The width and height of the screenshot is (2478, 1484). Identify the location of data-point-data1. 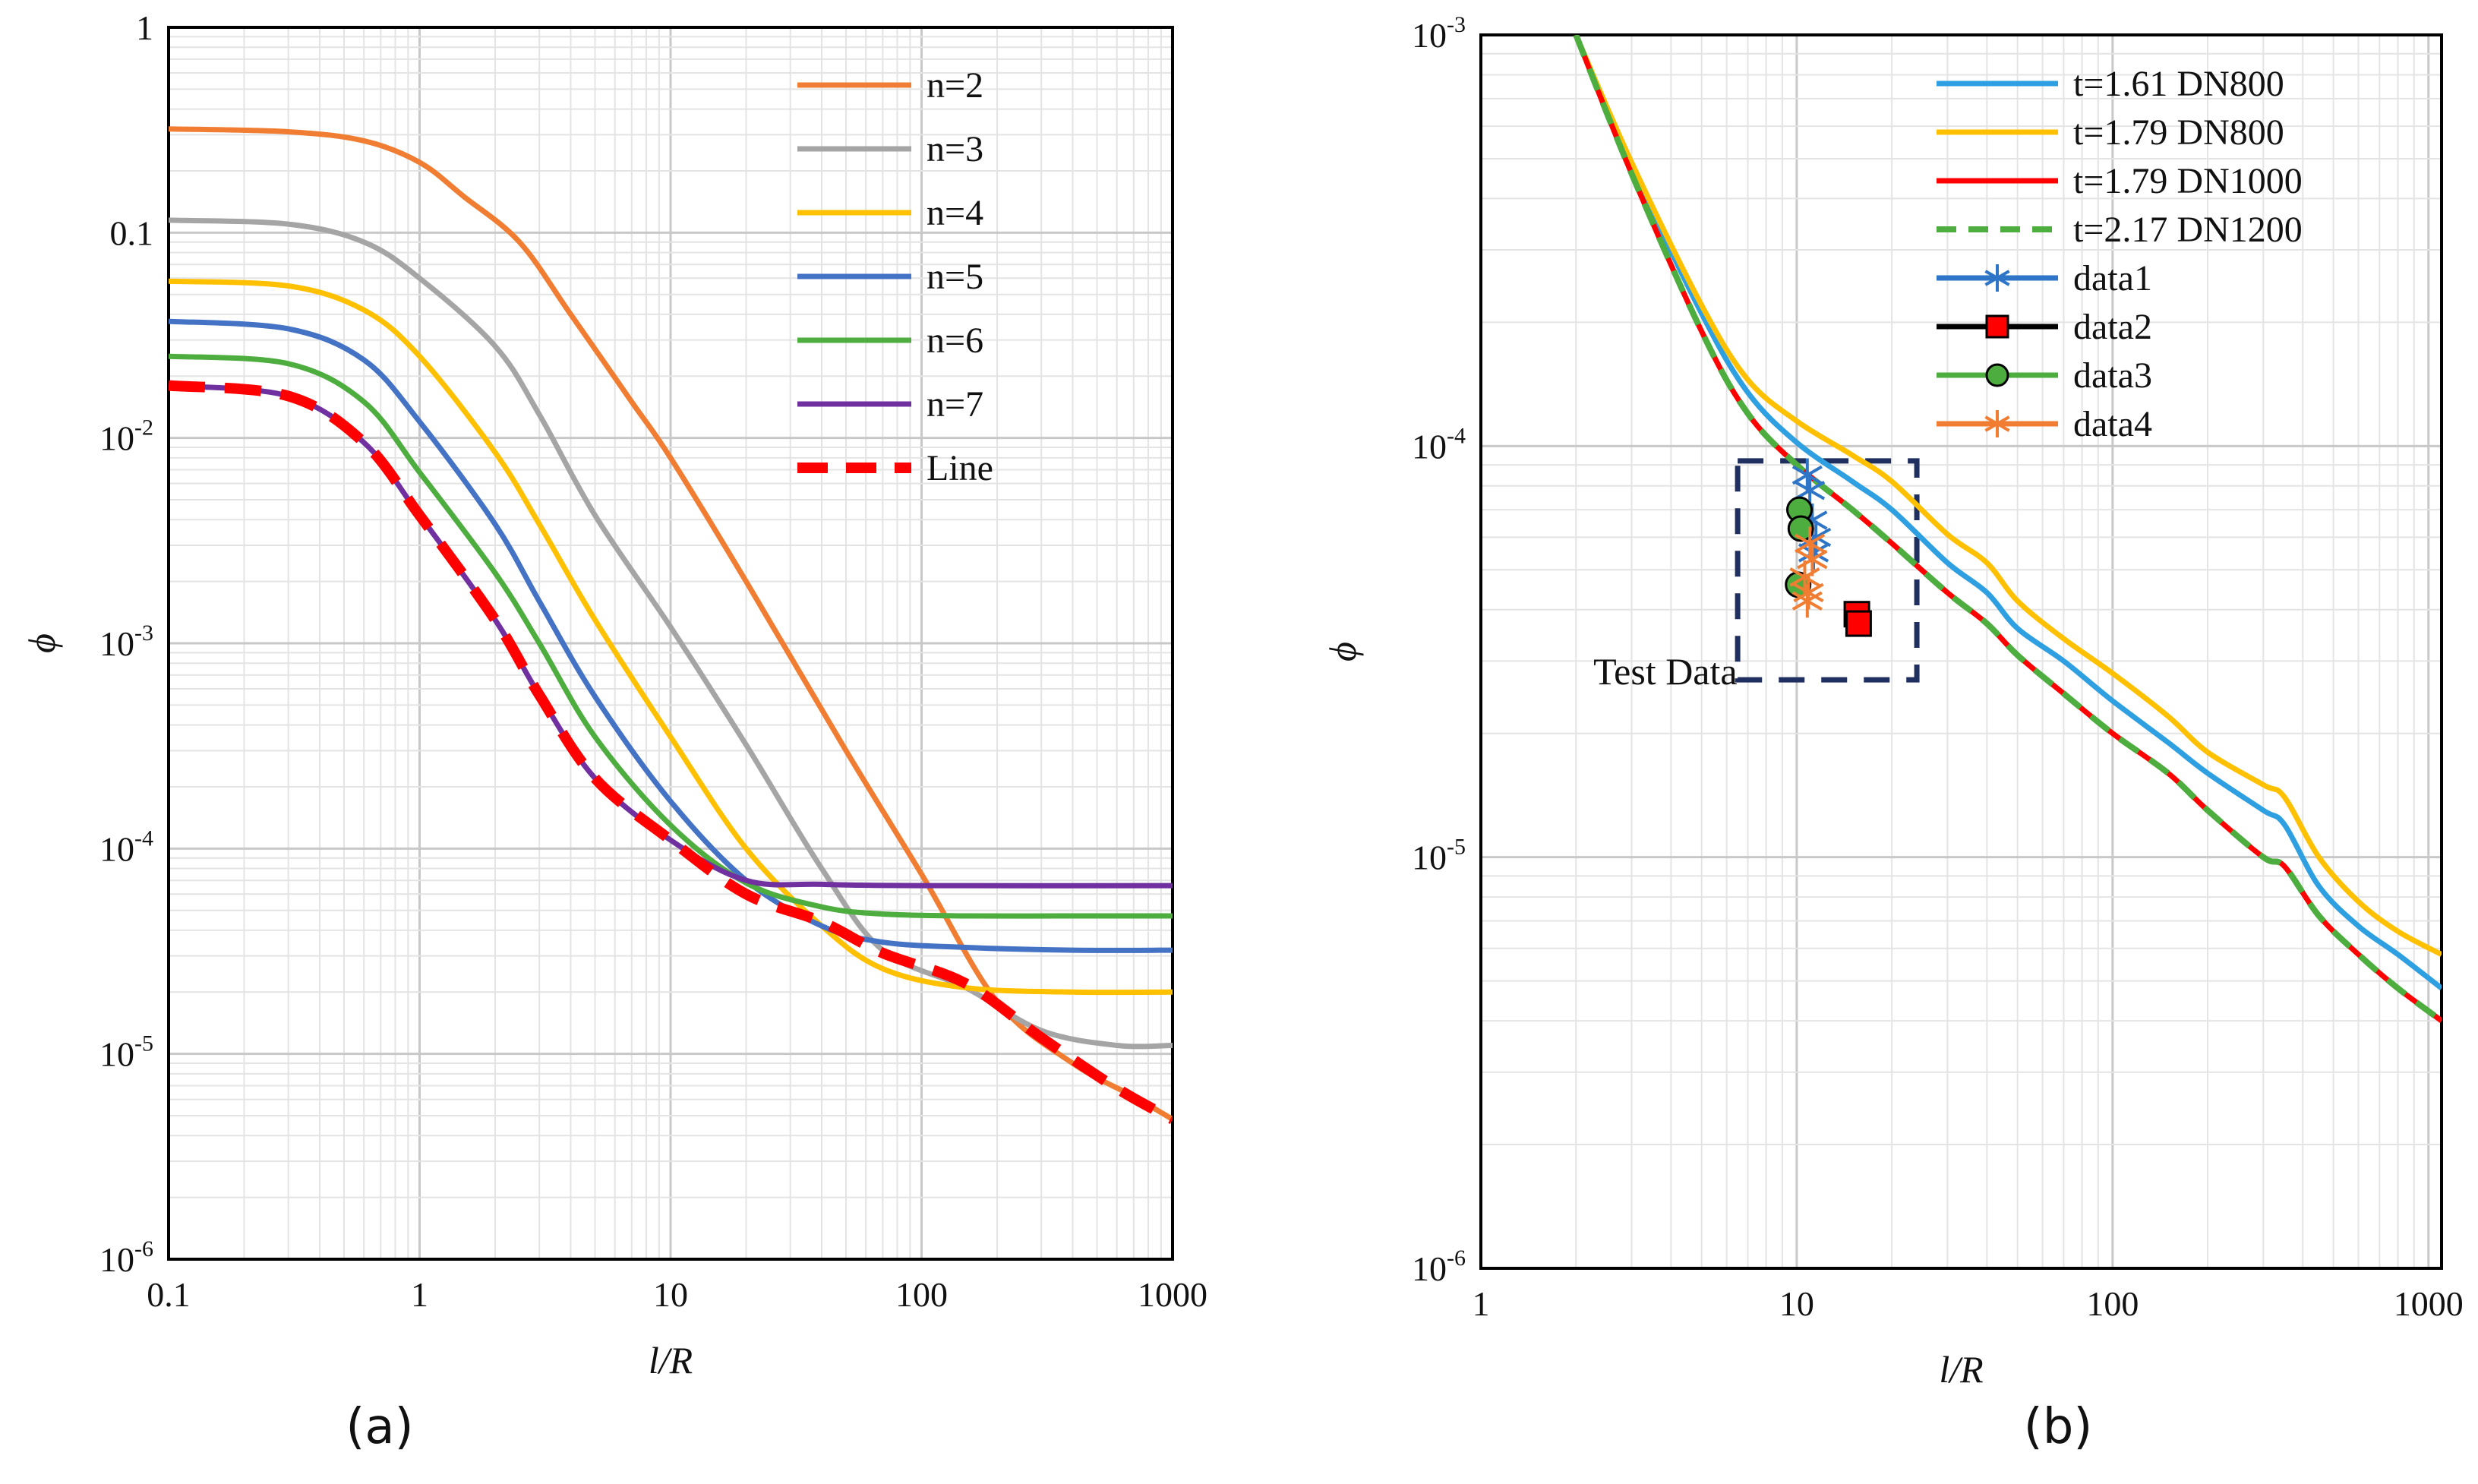
(1807, 475).